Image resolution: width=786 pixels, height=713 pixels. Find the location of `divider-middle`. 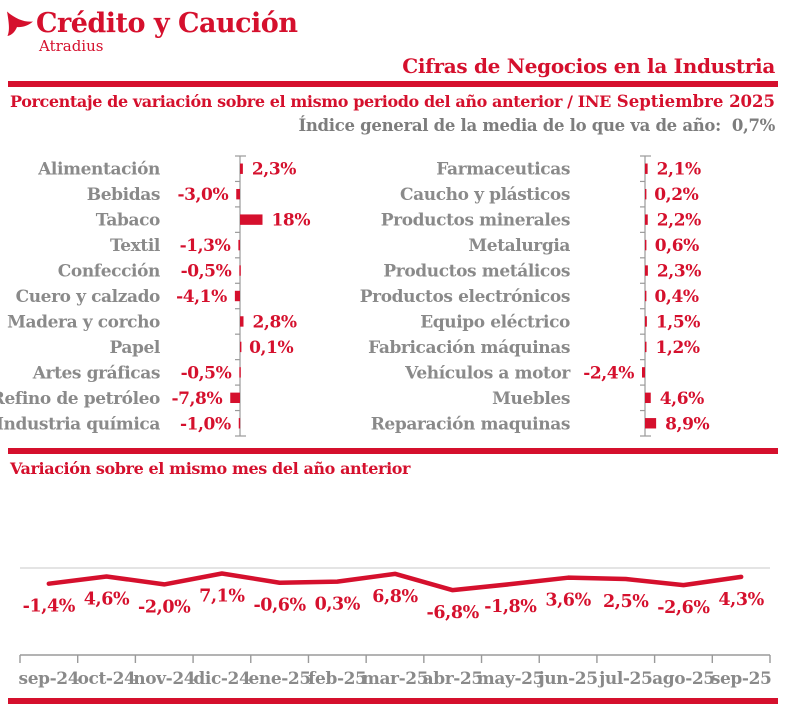

divider-middle is located at coordinates (393, 451).